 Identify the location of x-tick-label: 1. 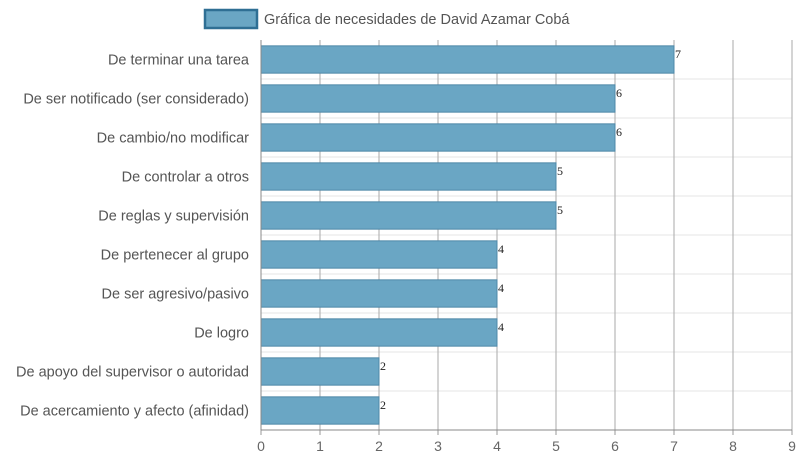
(320, 446).